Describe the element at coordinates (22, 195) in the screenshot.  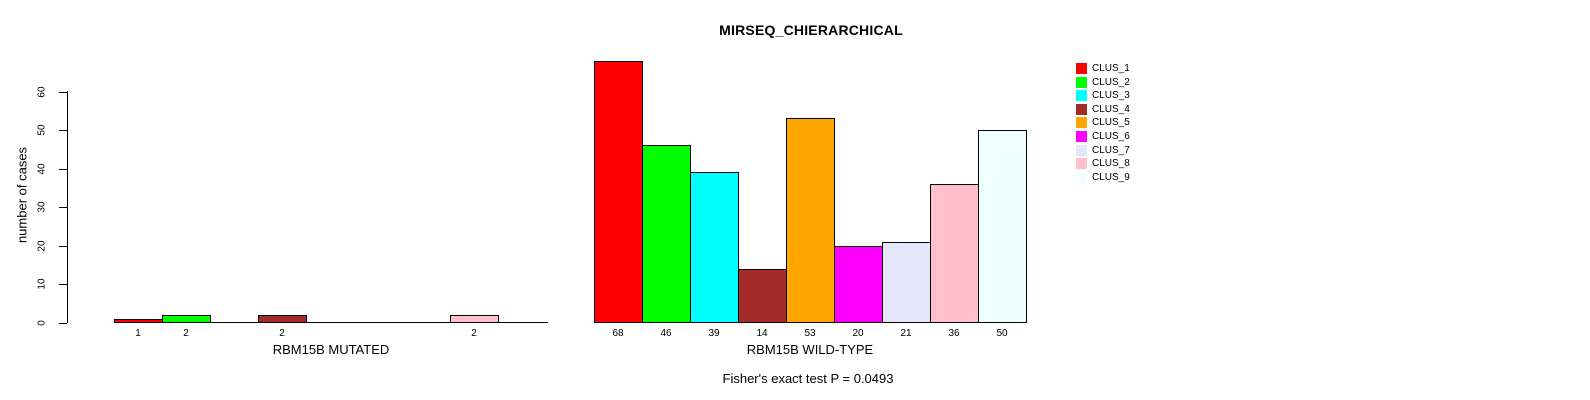
I see `y-axis-title: number of cases` at that location.